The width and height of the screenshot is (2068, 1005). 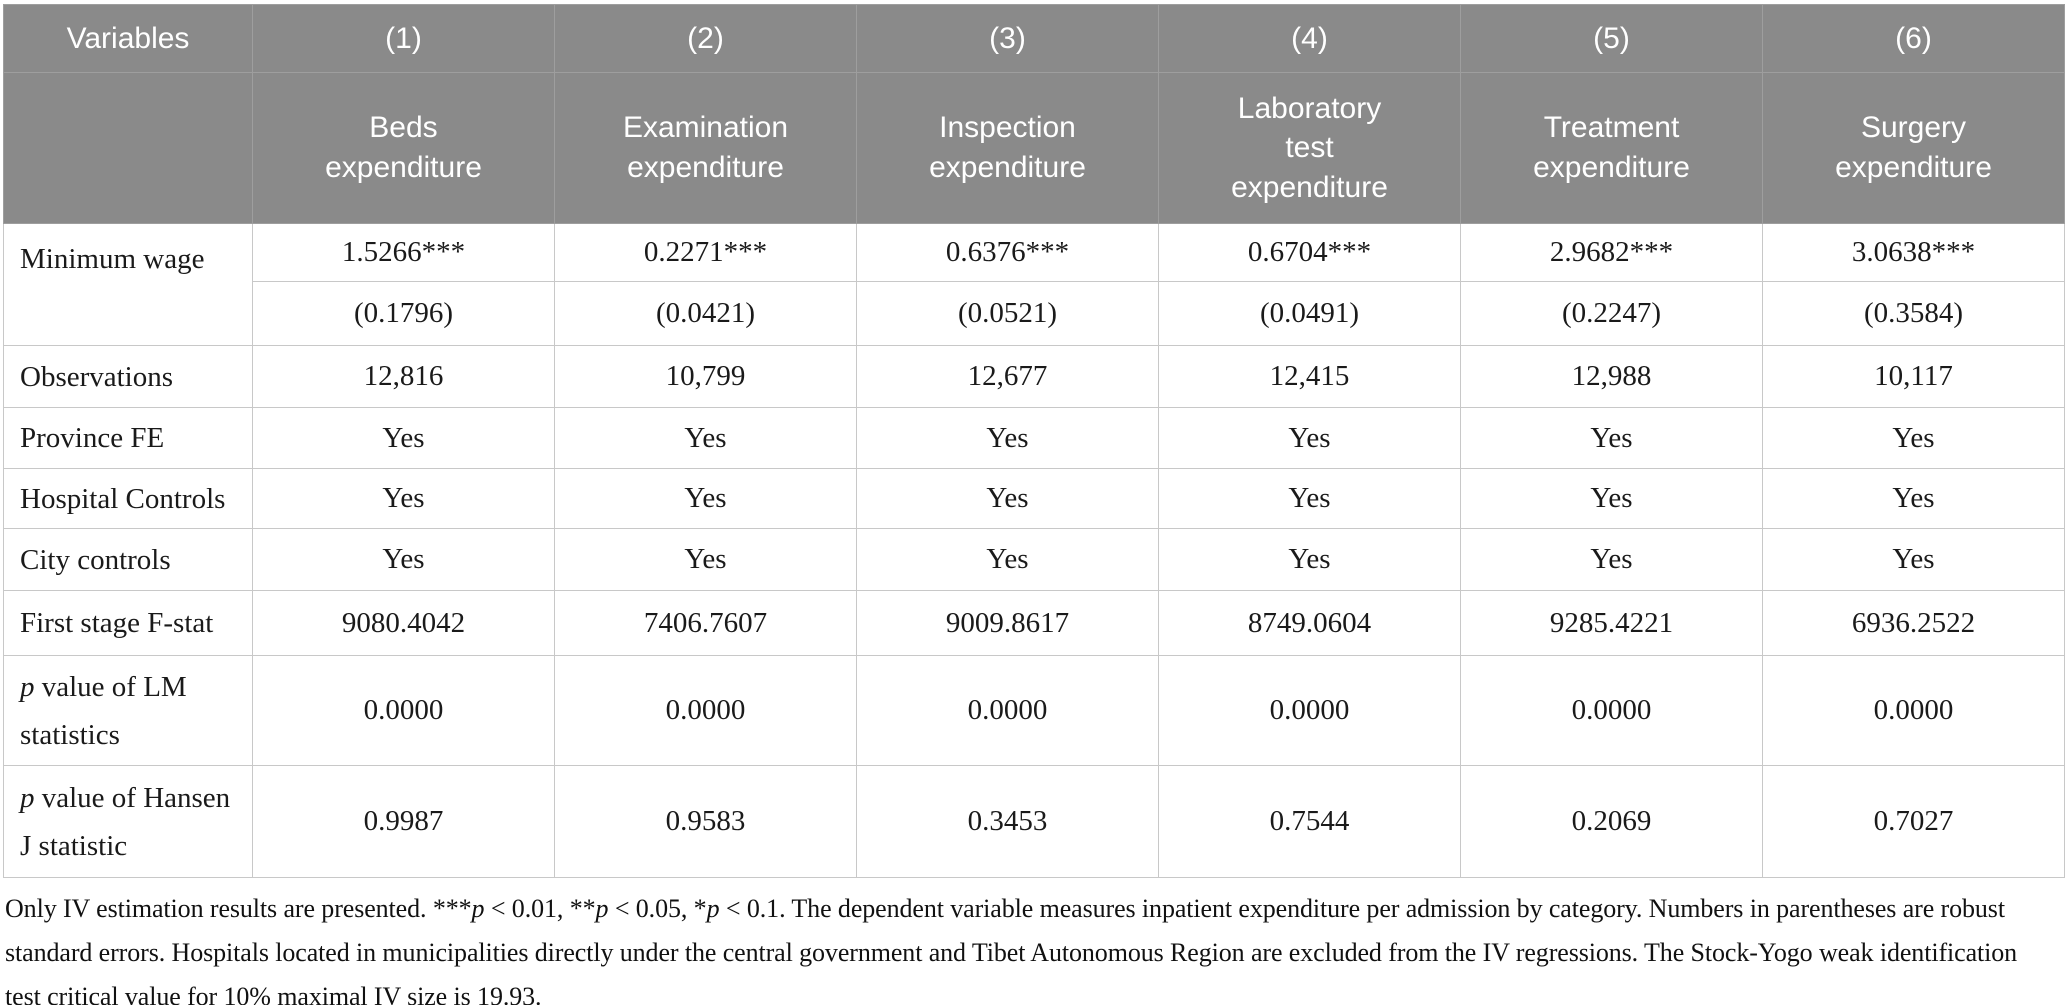 I want to click on value-cell: 0.3453, so click(x=1007, y=821).